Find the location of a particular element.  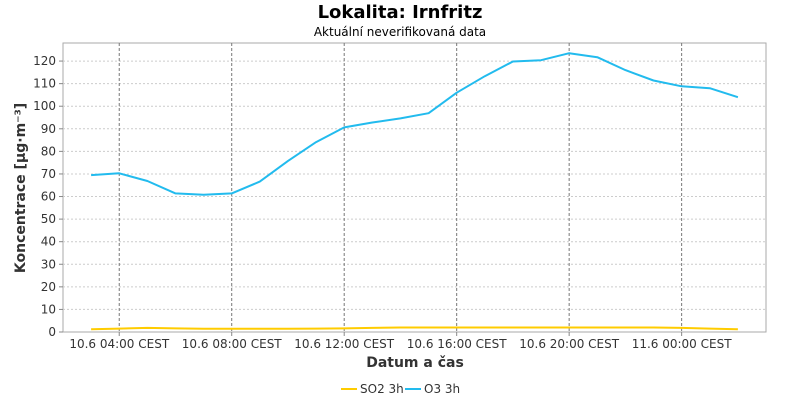

x-tick-label: 10.6 08:00 CEST is located at coordinates (232, 344).